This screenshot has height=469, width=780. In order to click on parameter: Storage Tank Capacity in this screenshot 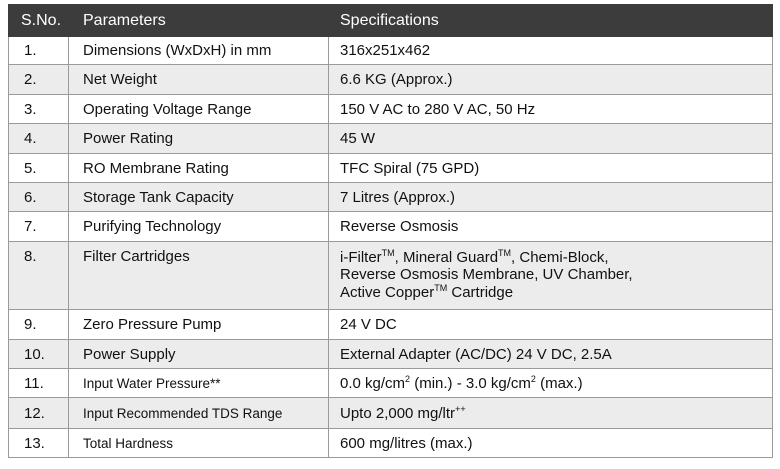, I will do `click(198, 197)`.